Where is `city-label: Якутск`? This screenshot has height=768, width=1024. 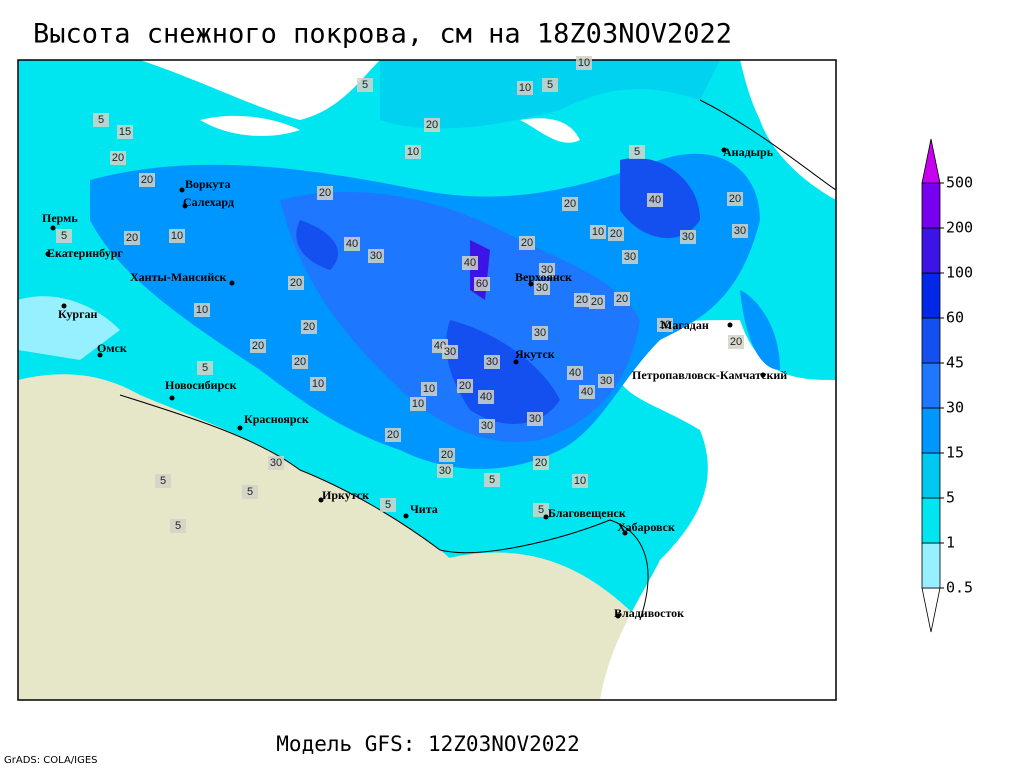
city-label: Якутск is located at coordinates (535, 354).